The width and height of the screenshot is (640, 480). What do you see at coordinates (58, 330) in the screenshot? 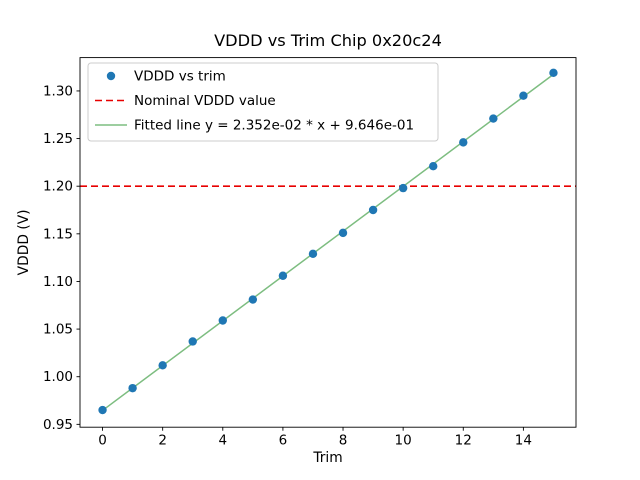
I see `y-tick-label: 1.05` at bounding box center [58, 330].